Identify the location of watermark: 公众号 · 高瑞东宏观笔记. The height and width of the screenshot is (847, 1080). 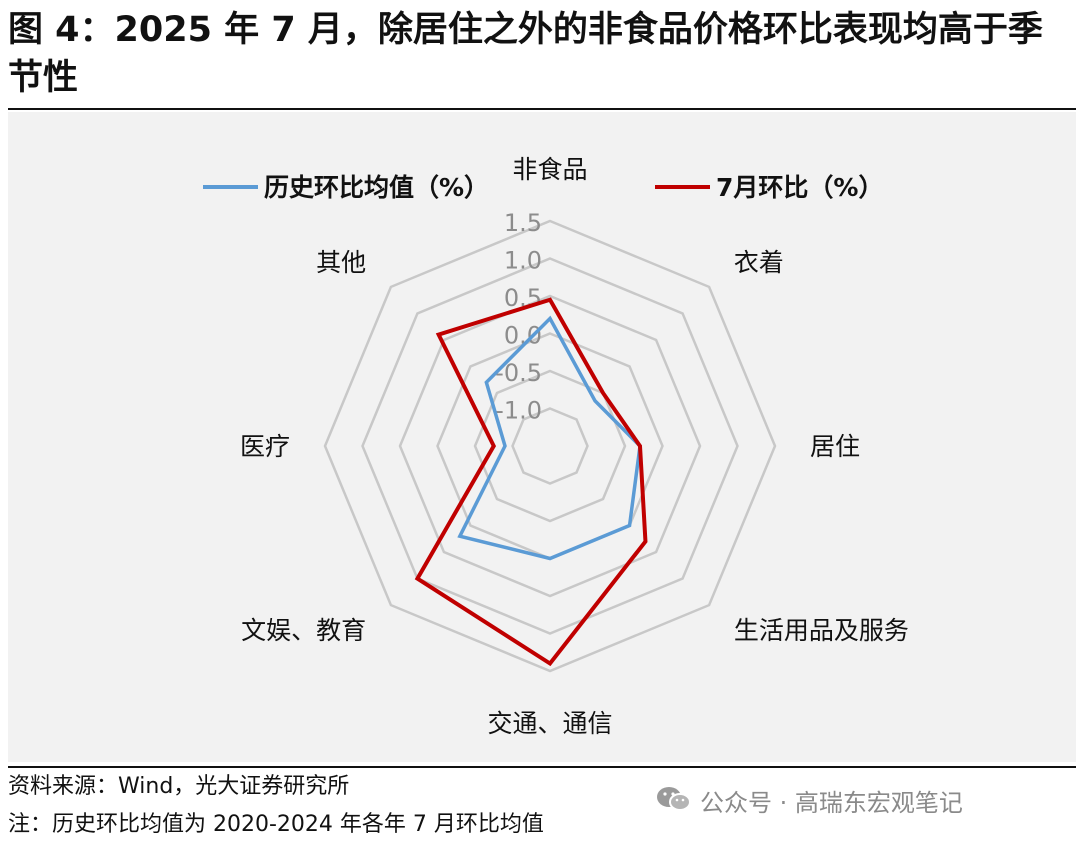
(808, 804).